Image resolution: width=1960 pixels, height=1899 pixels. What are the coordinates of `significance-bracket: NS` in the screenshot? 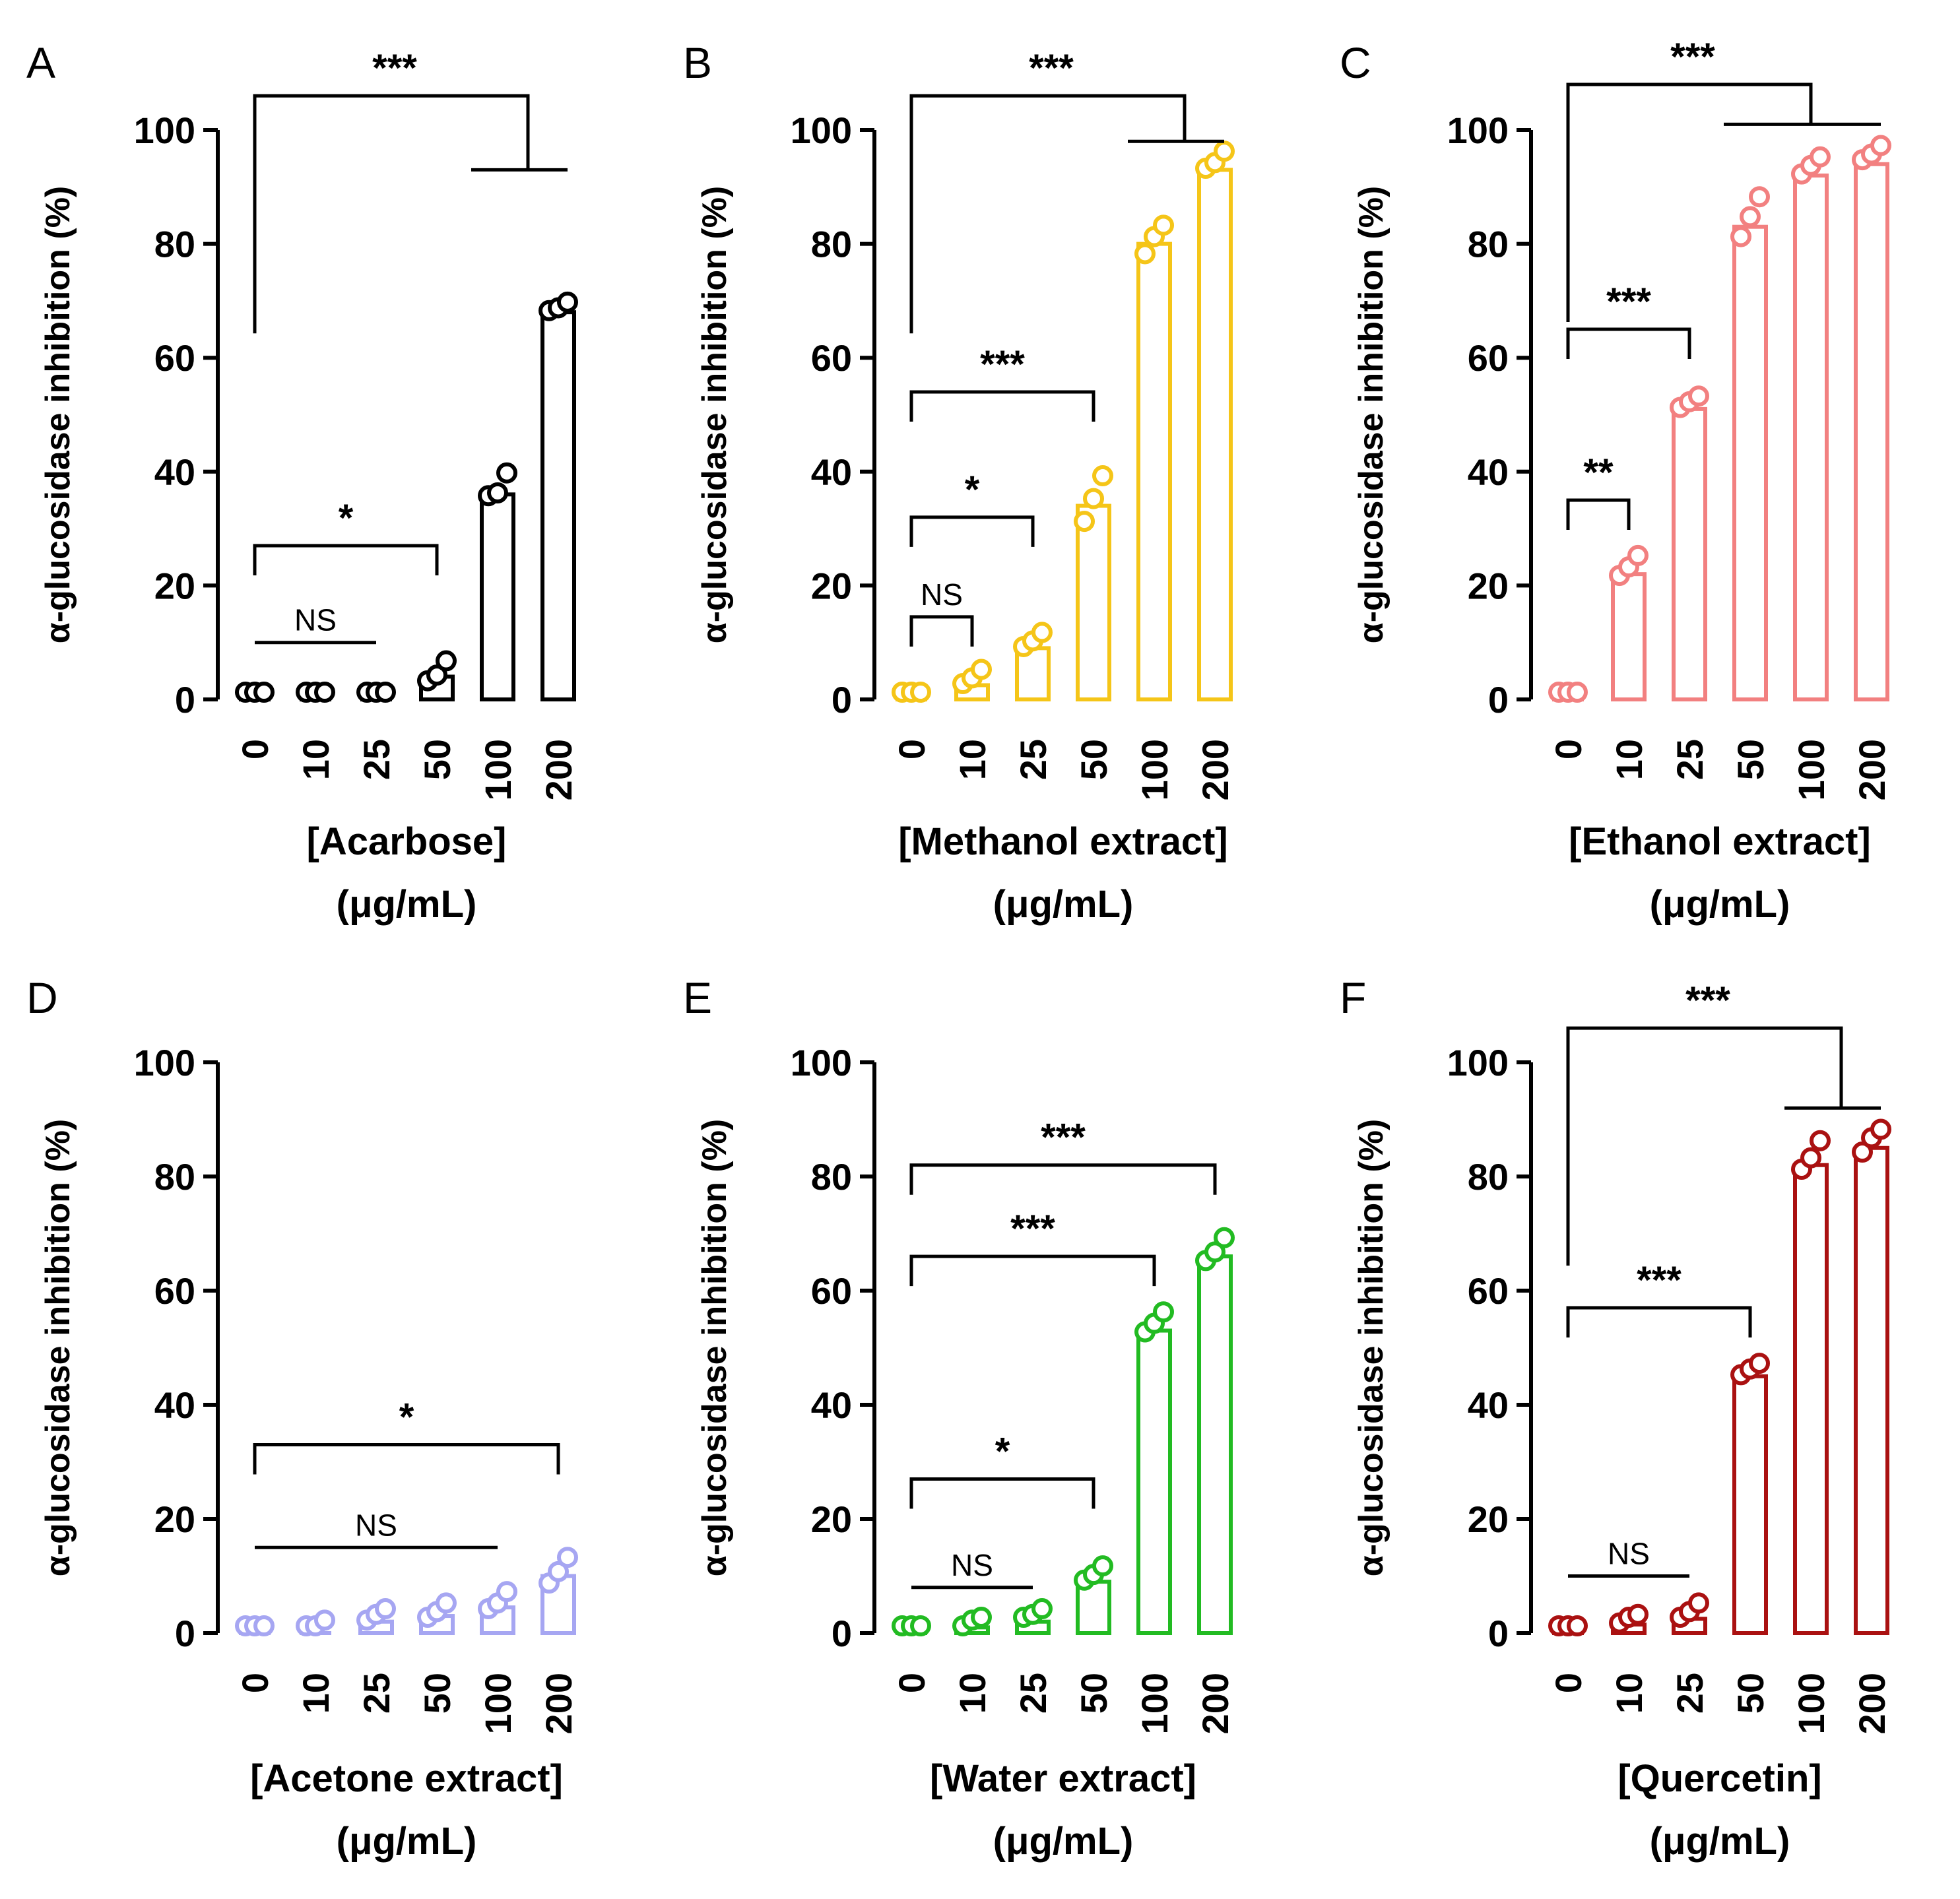 It's located at (315, 624).